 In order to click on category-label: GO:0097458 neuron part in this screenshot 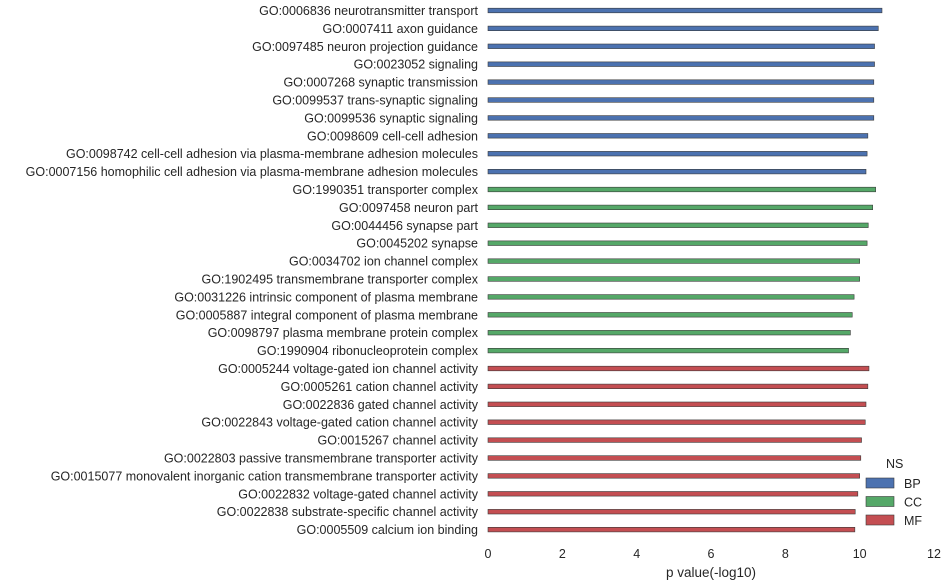, I will do `click(409, 208)`.